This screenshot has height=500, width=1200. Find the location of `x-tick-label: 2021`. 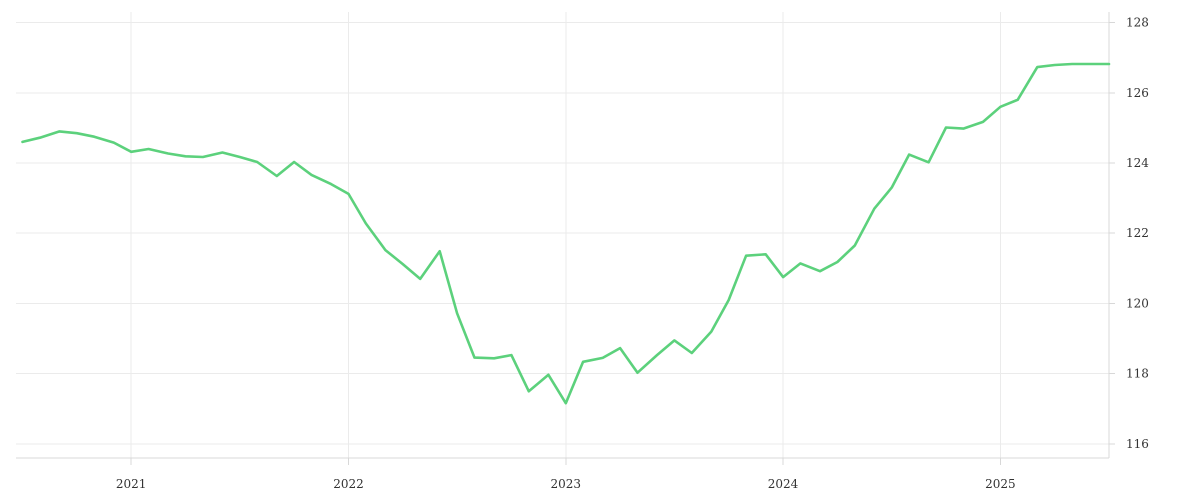

x-tick-label: 2021 is located at coordinates (131, 484).